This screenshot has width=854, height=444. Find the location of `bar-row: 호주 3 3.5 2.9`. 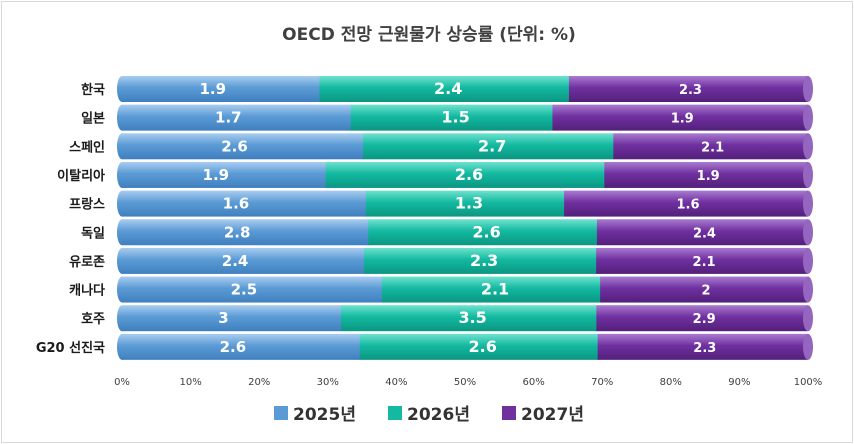

bar-row: 호주 3 3.5 2.9 is located at coordinates (447, 318).